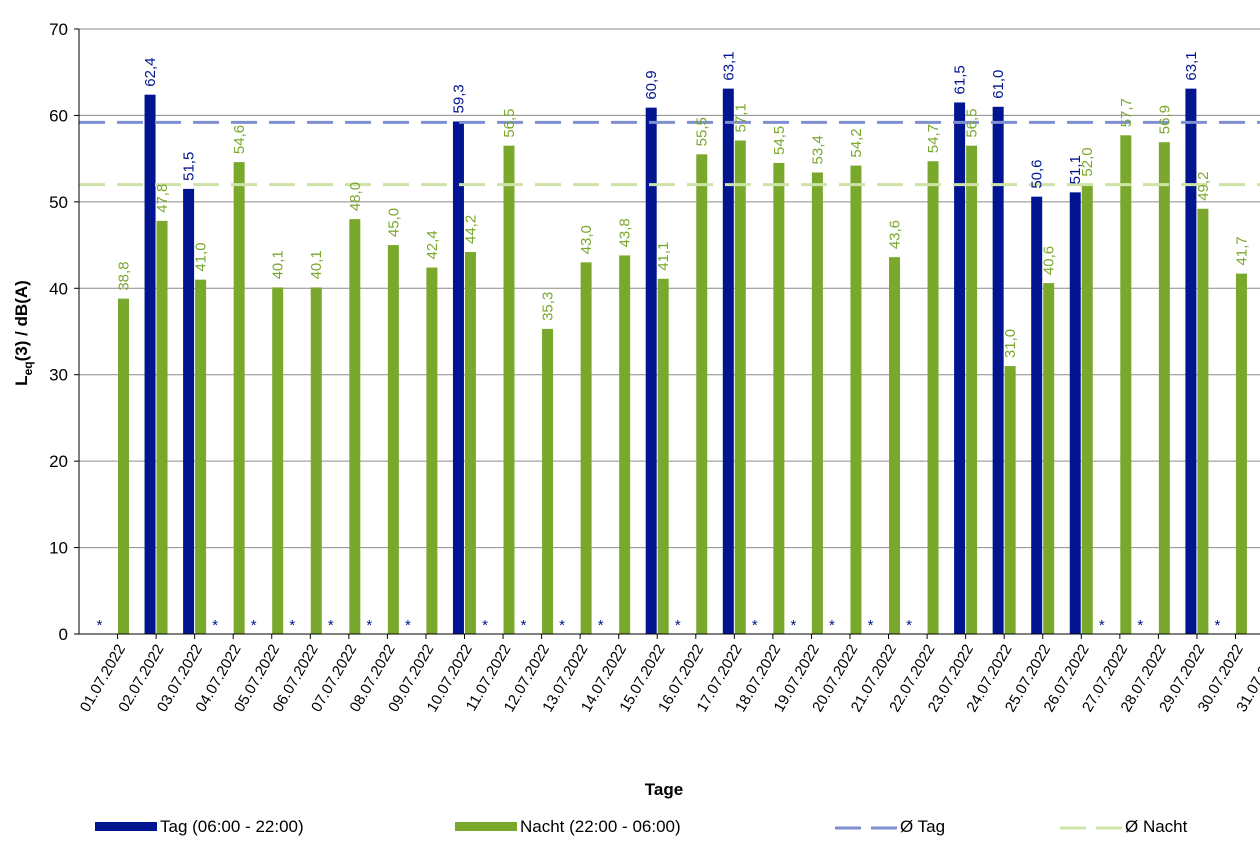 This screenshot has width=1260, height=842. I want to click on data-label-nacht: 43,6, so click(895, 234).